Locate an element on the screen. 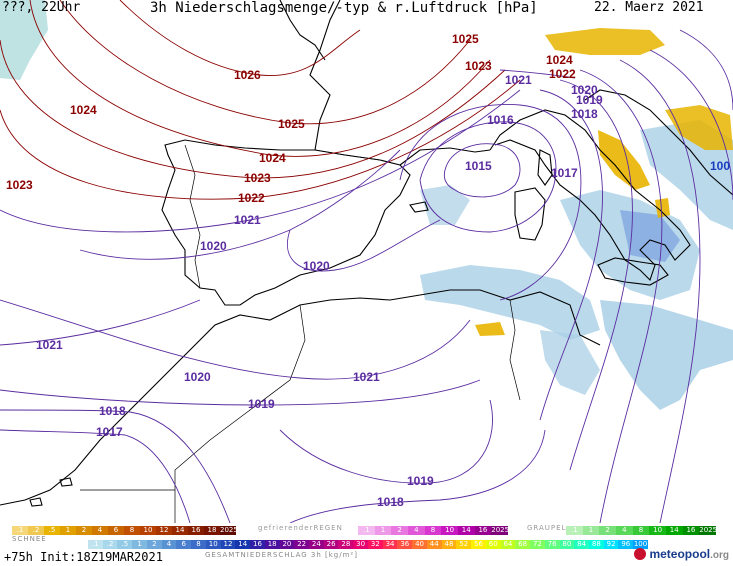 This screenshot has height=566, width=733. rain-area-east-mid is located at coordinates (650, 236).